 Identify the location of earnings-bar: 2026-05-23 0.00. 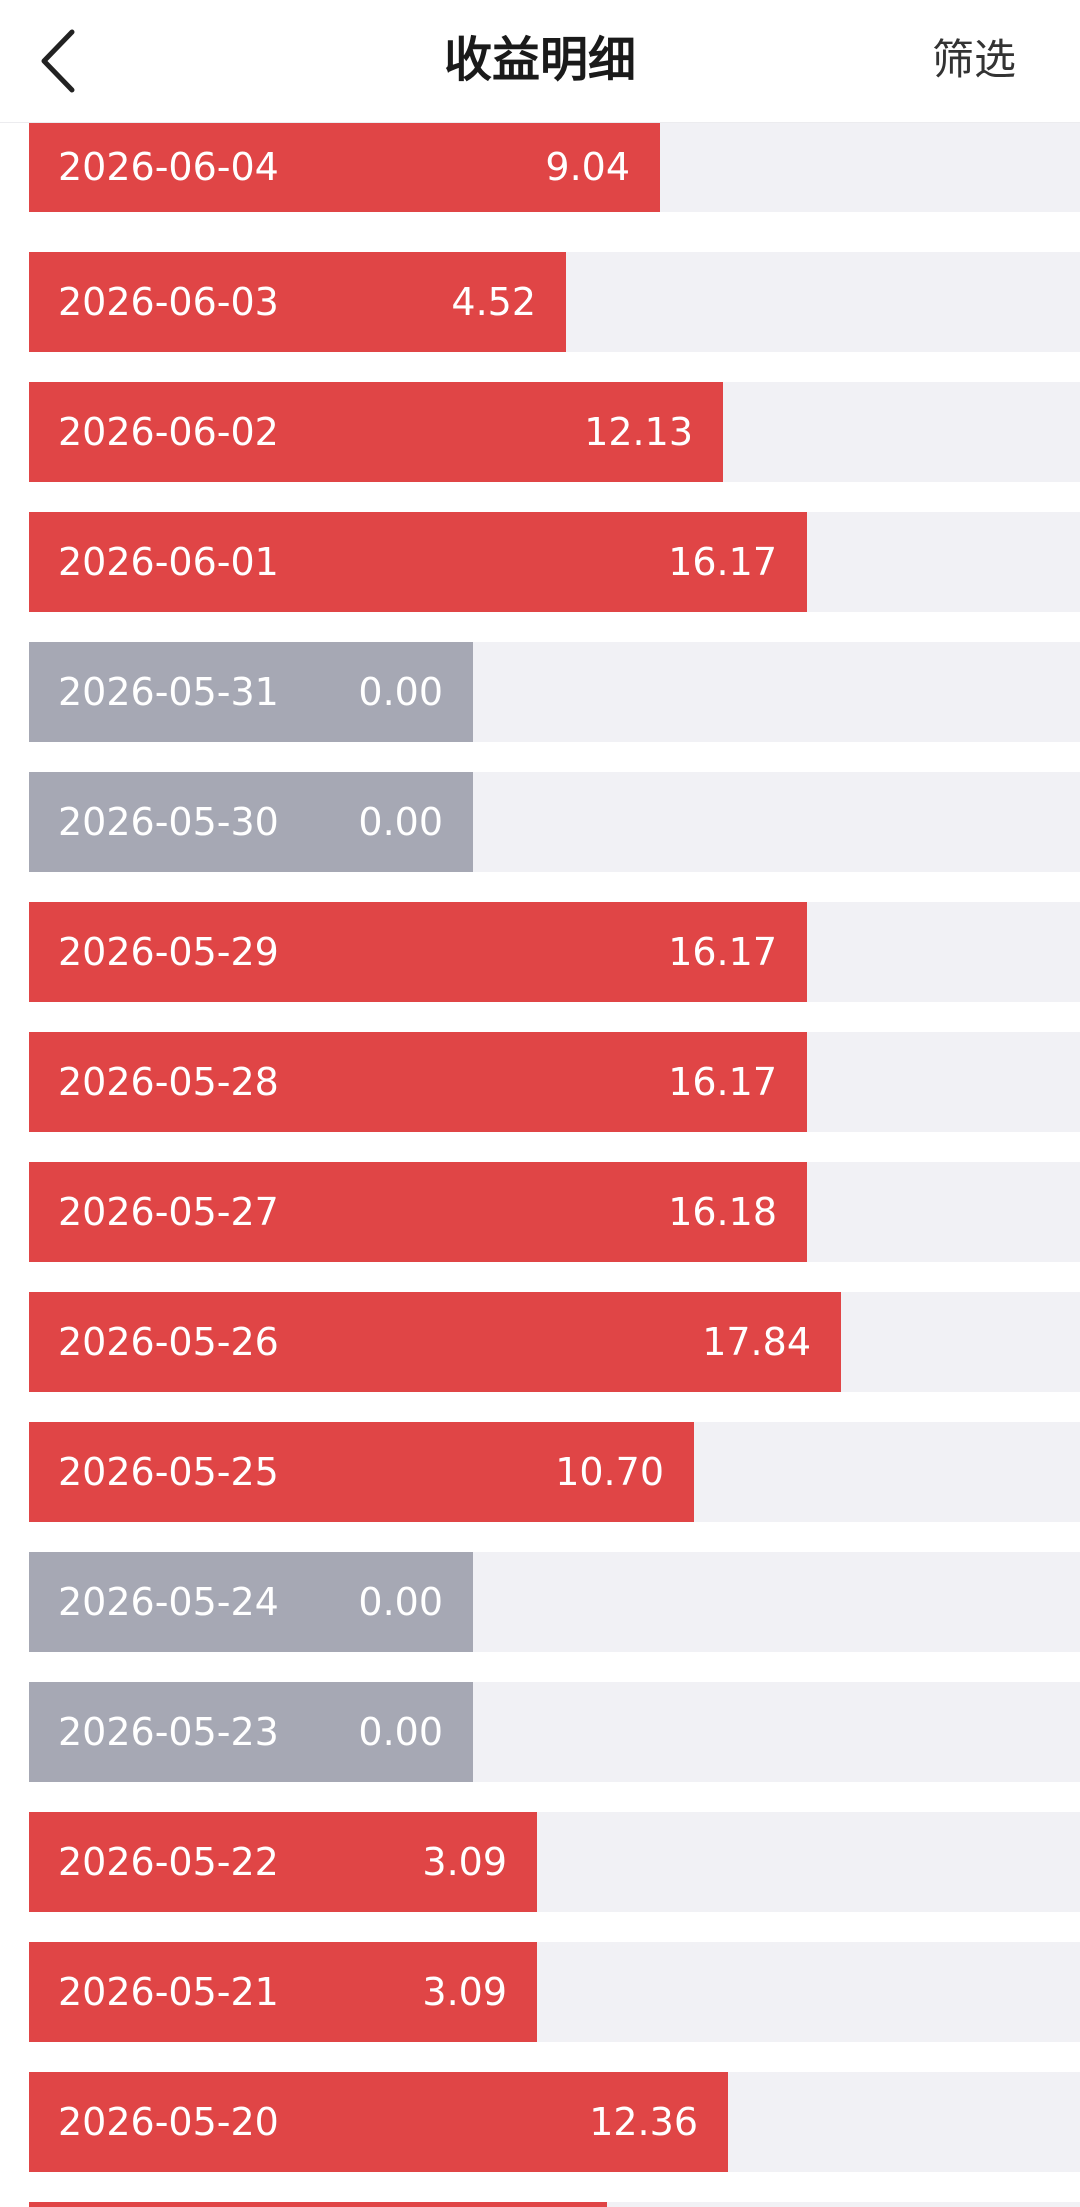
(251, 1732).